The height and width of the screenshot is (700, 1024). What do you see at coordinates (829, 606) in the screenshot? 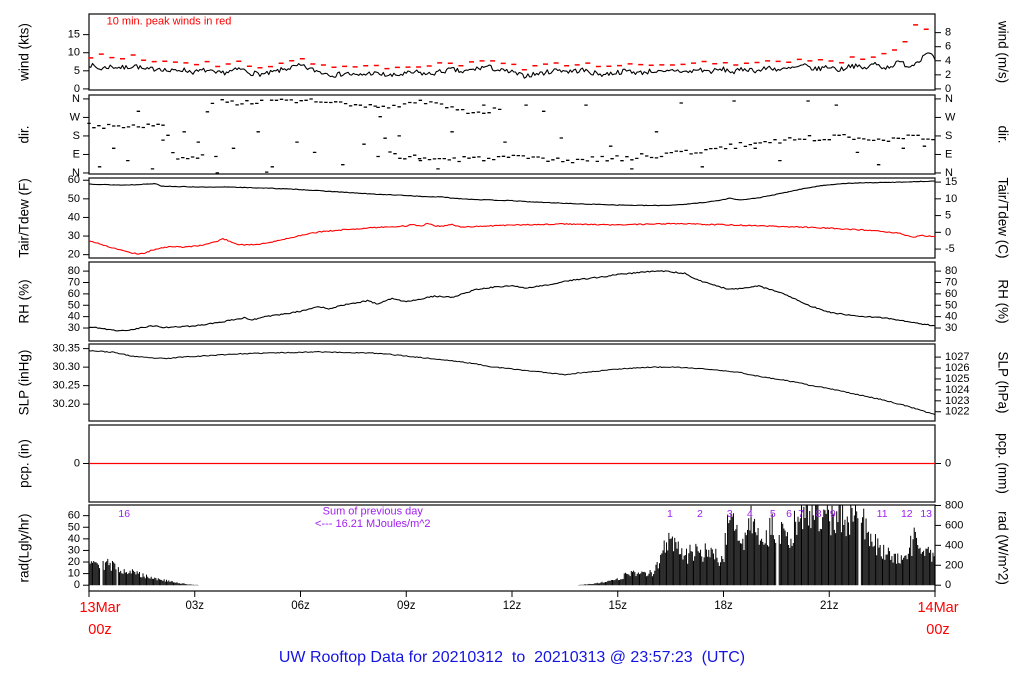
I see `x-tick-label: 21z` at bounding box center [829, 606].